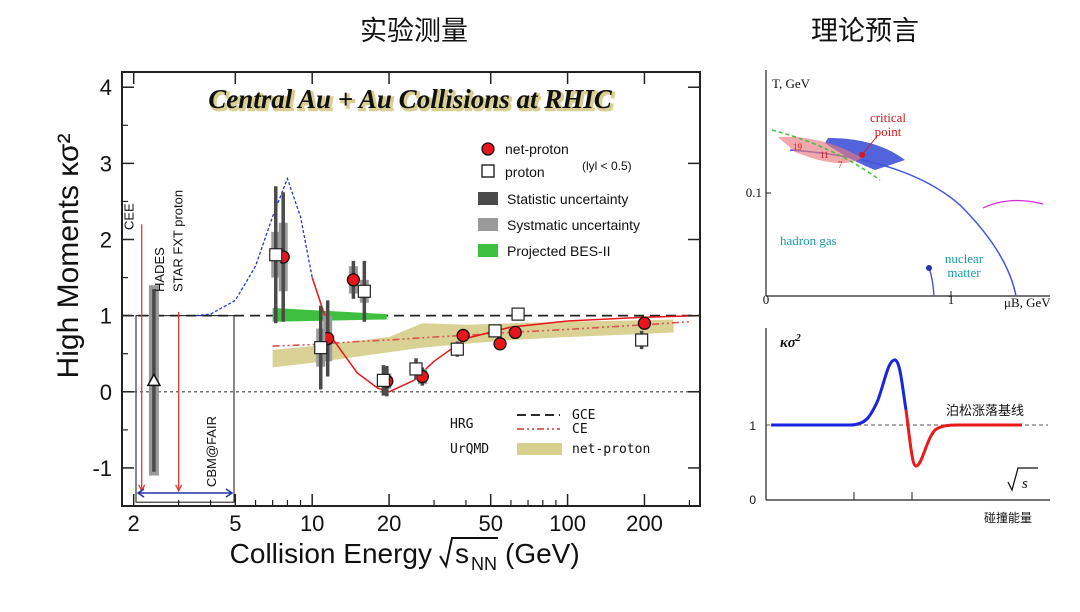 The width and height of the screenshot is (1080, 612). What do you see at coordinates (644, 523) in the screenshot?
I see `x-tick-label-6: 200` at bounding box center [644, 523].